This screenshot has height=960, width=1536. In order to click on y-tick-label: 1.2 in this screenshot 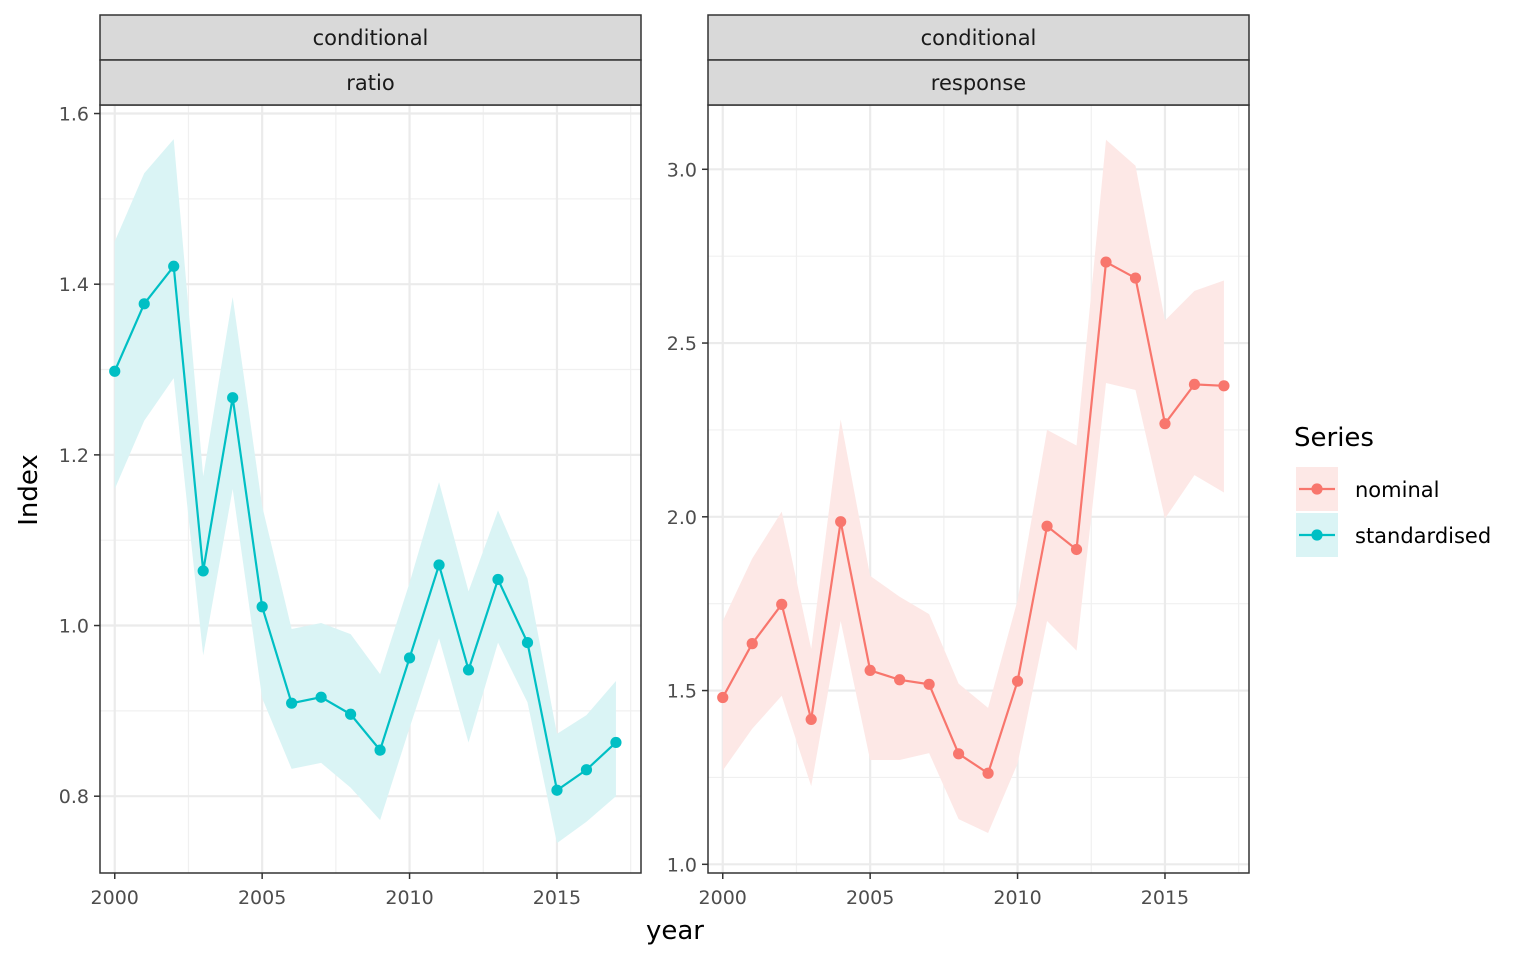, I will do `click(74, 456)`.